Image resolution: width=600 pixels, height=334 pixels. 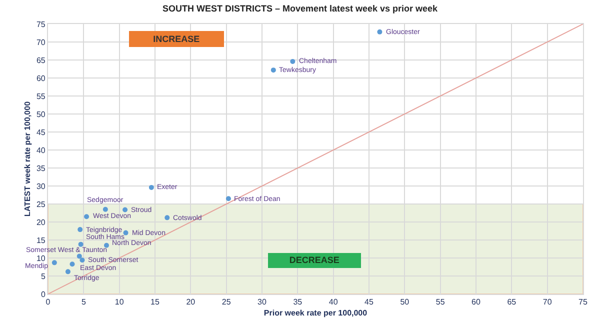 I want to click on label-box: INCREASE, so click(x=176, y=39).